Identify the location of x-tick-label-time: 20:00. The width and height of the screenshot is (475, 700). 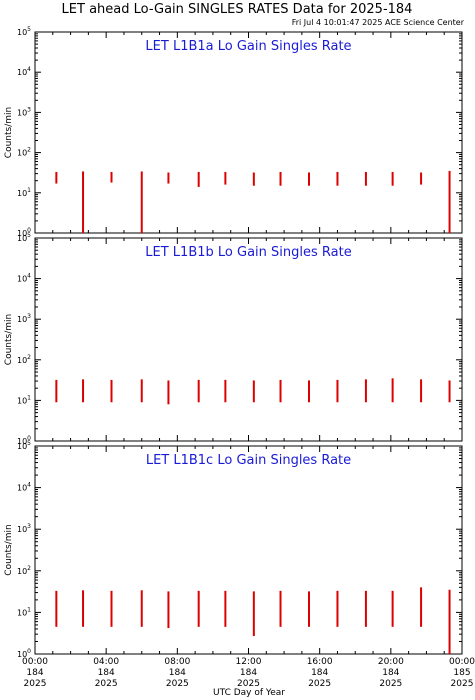
(391, 662).